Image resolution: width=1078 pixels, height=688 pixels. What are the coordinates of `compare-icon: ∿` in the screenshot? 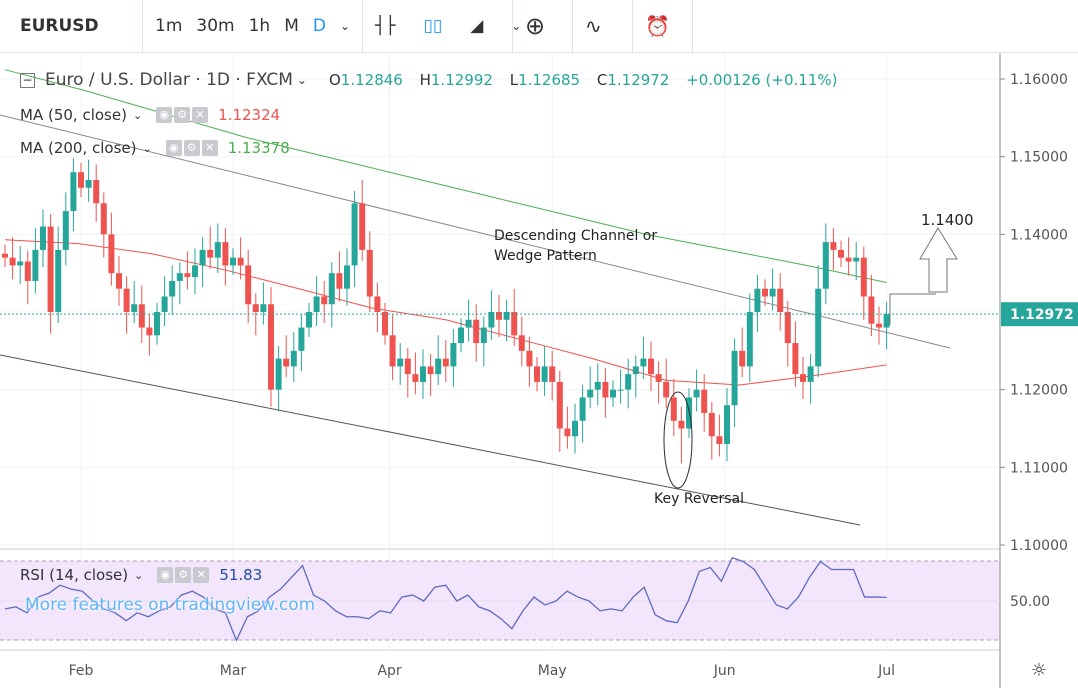 It's located at (593, 26).